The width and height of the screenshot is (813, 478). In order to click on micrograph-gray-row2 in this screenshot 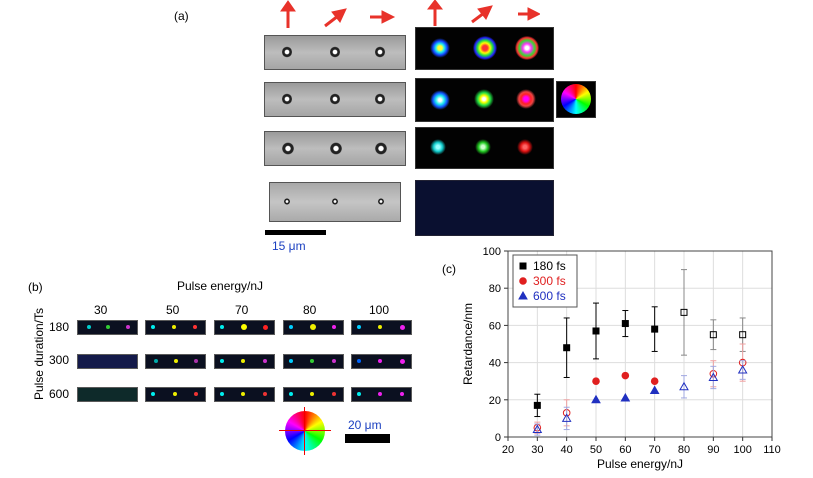, I will do `click(335, 99)`.